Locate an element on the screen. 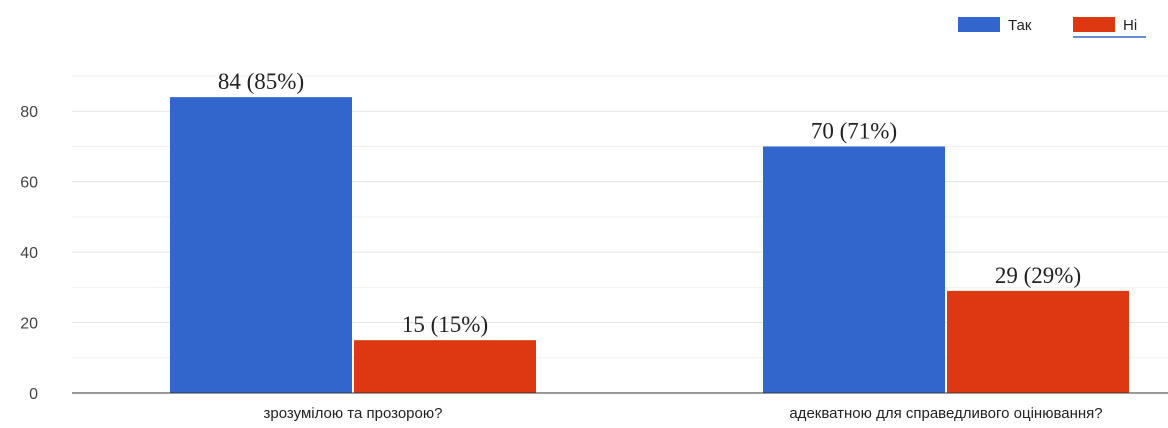 The height and width of the screenshot is (428, 1168). legend: Так Ні is located at coordinates (1052, 27).